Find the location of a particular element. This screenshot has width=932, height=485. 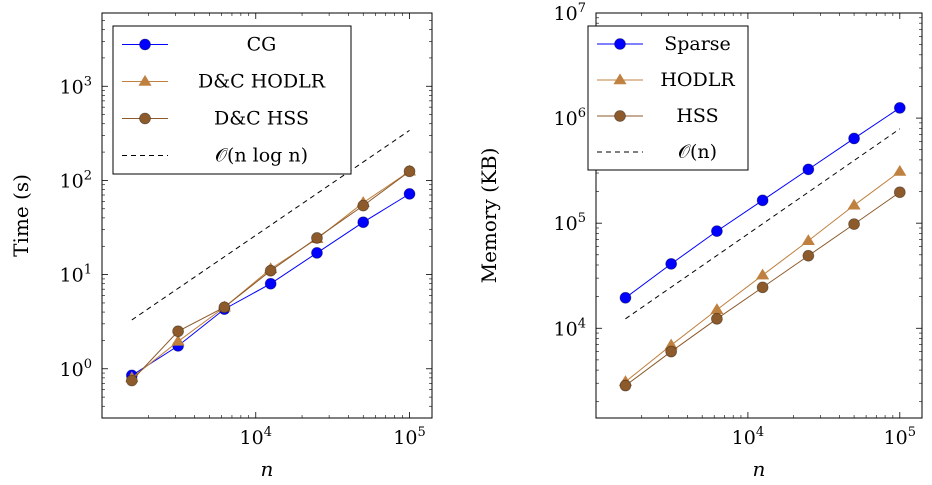

legend-label: HSS is located at coordinates (697, 116).